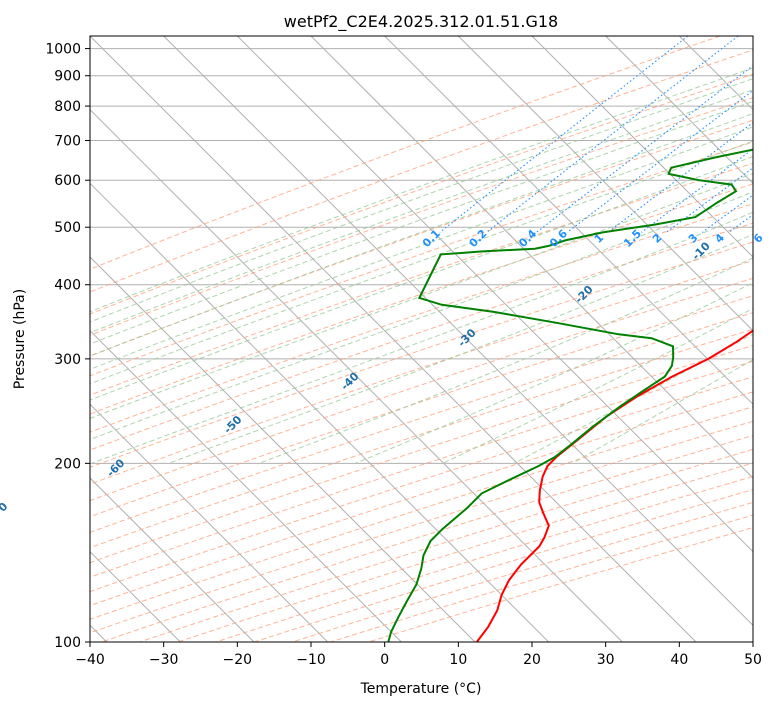 Image resolution: width=775 pixels, height=708 pixels. I want to click on x-tick-label: 30, so click(606, 660).